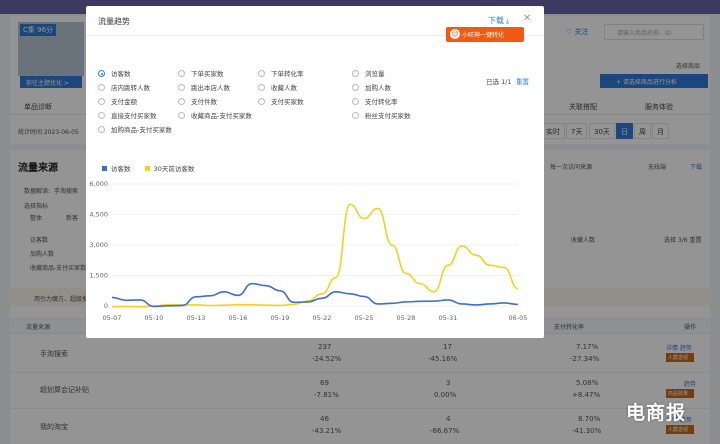  I want to click on metric-option: 直接支付买家数, so click(127, 115).